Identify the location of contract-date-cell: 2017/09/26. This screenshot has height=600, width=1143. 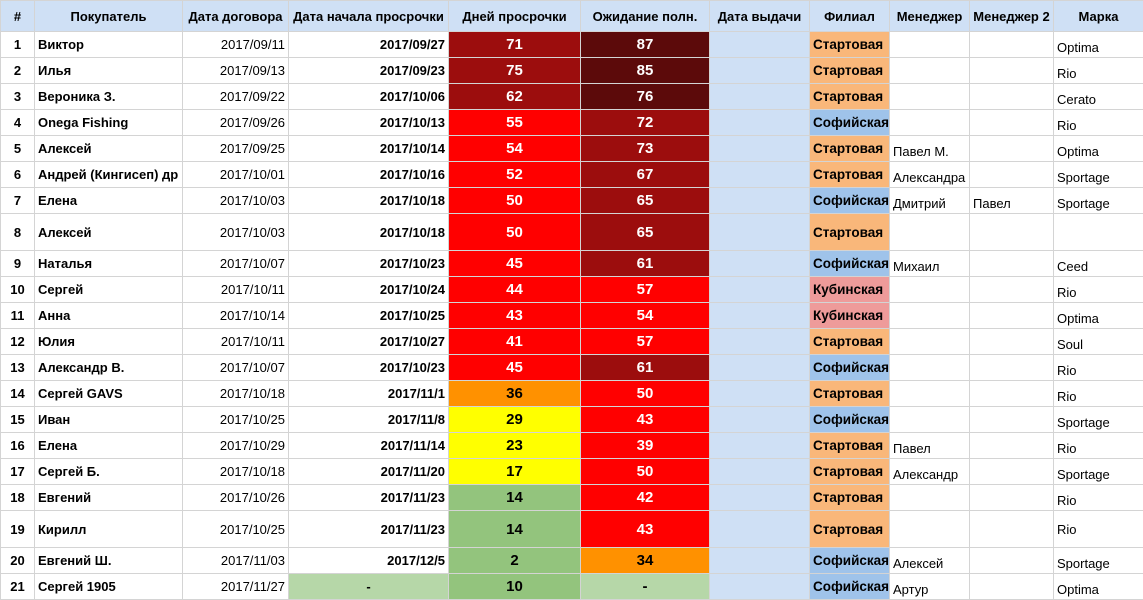
(236, 123).